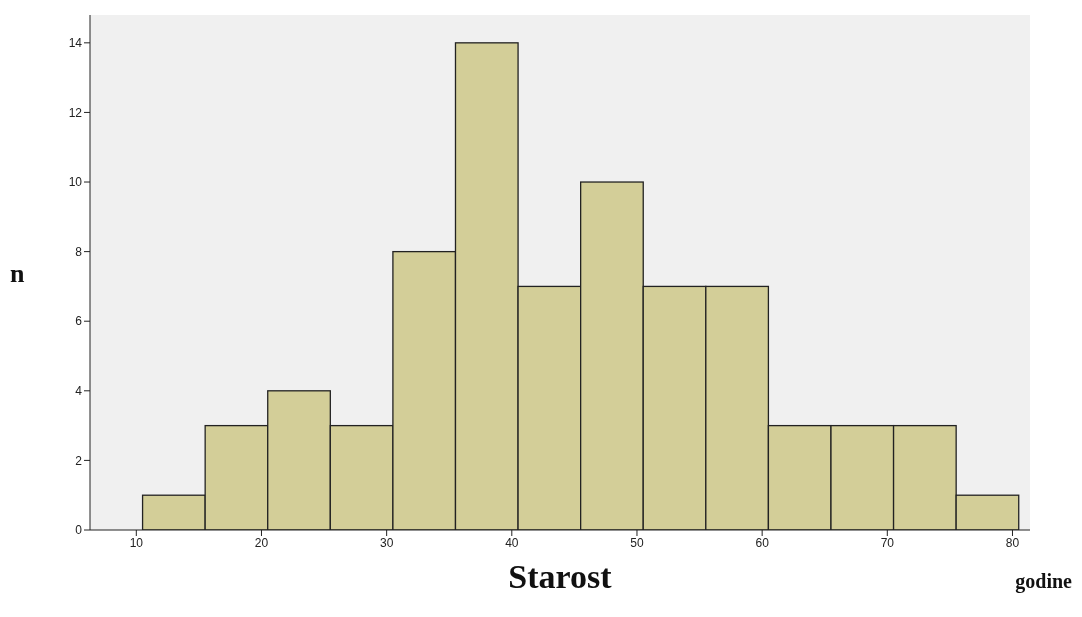  Describe the element at coordinates (79, 391) in the screenshot. I see `y-tick-label: 4` at that location.